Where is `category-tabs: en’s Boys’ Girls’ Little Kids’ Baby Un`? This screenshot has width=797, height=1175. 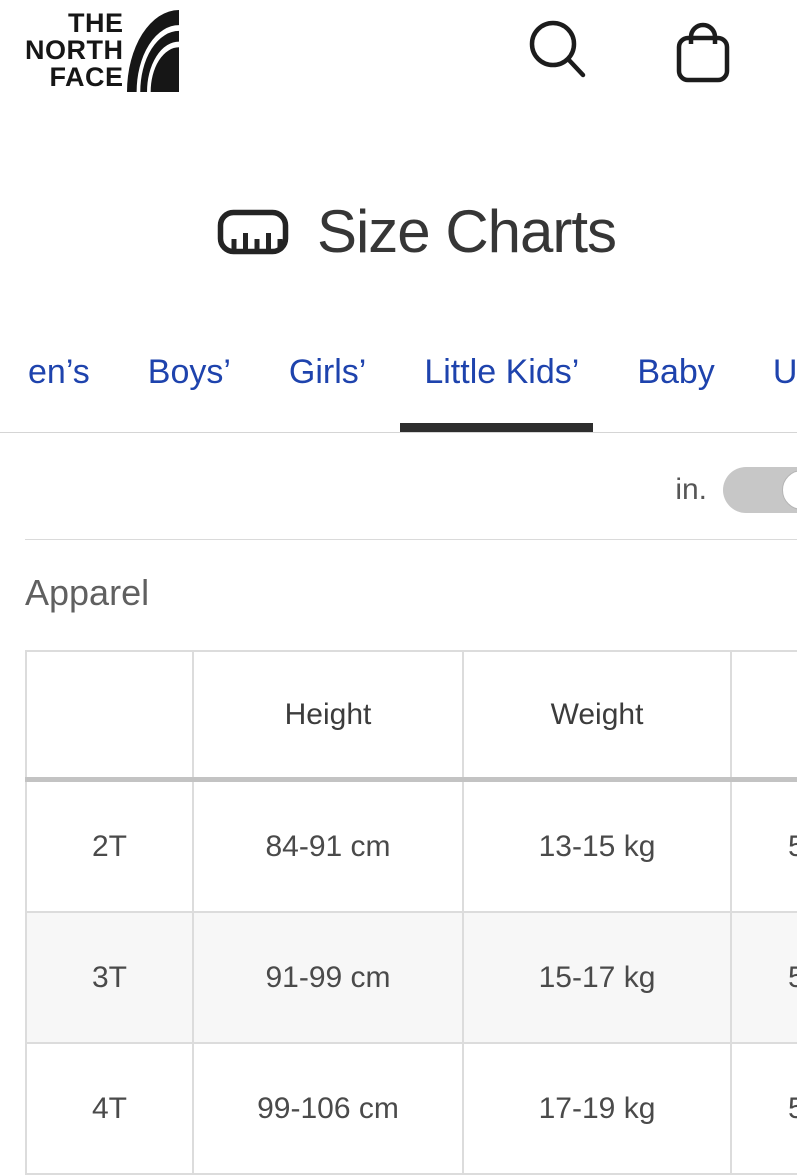 category-tabs: en’s Boys’ Girls’ Little Kids’ Baby Un is located at coordinates (398, 393).